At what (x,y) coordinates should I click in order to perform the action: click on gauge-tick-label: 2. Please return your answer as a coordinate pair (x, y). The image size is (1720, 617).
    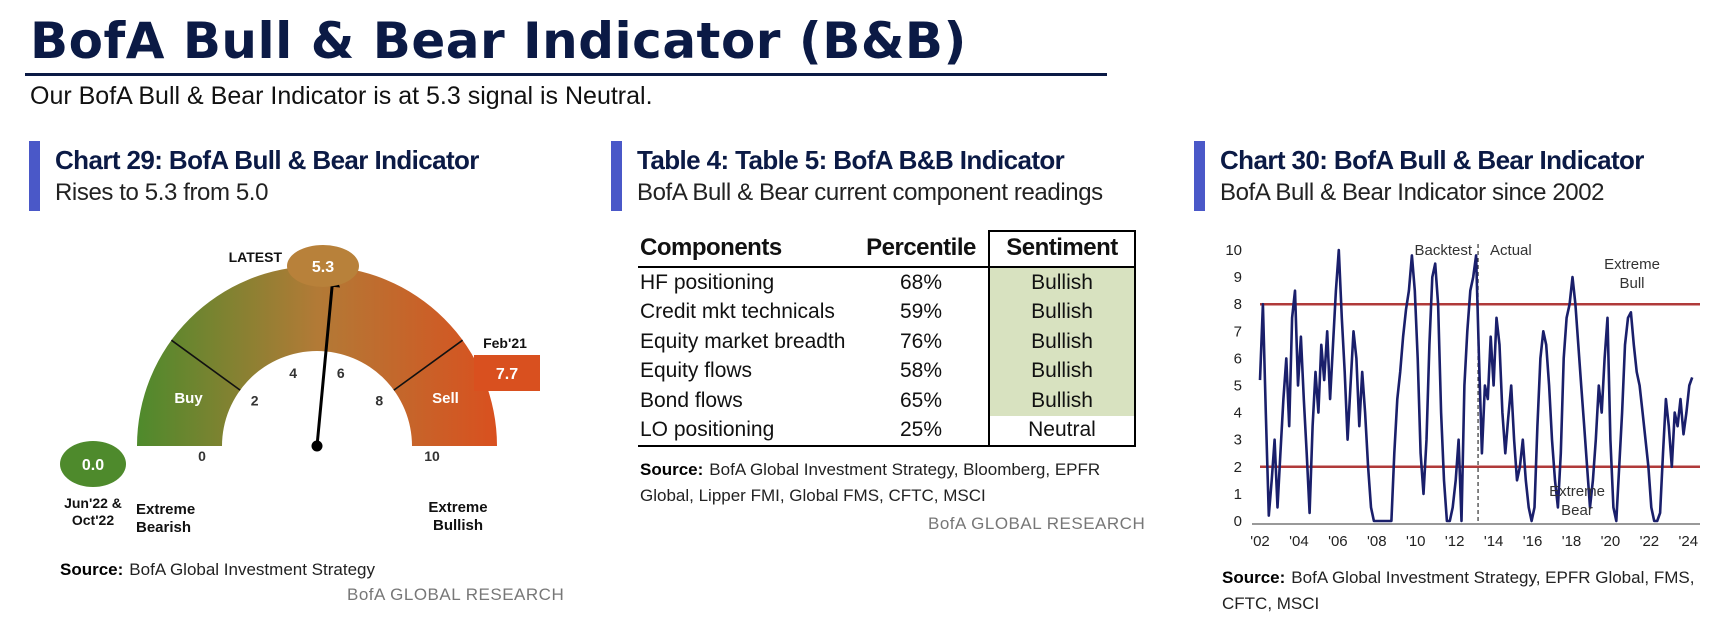
    Looking at the image, I should click on (255, 401).